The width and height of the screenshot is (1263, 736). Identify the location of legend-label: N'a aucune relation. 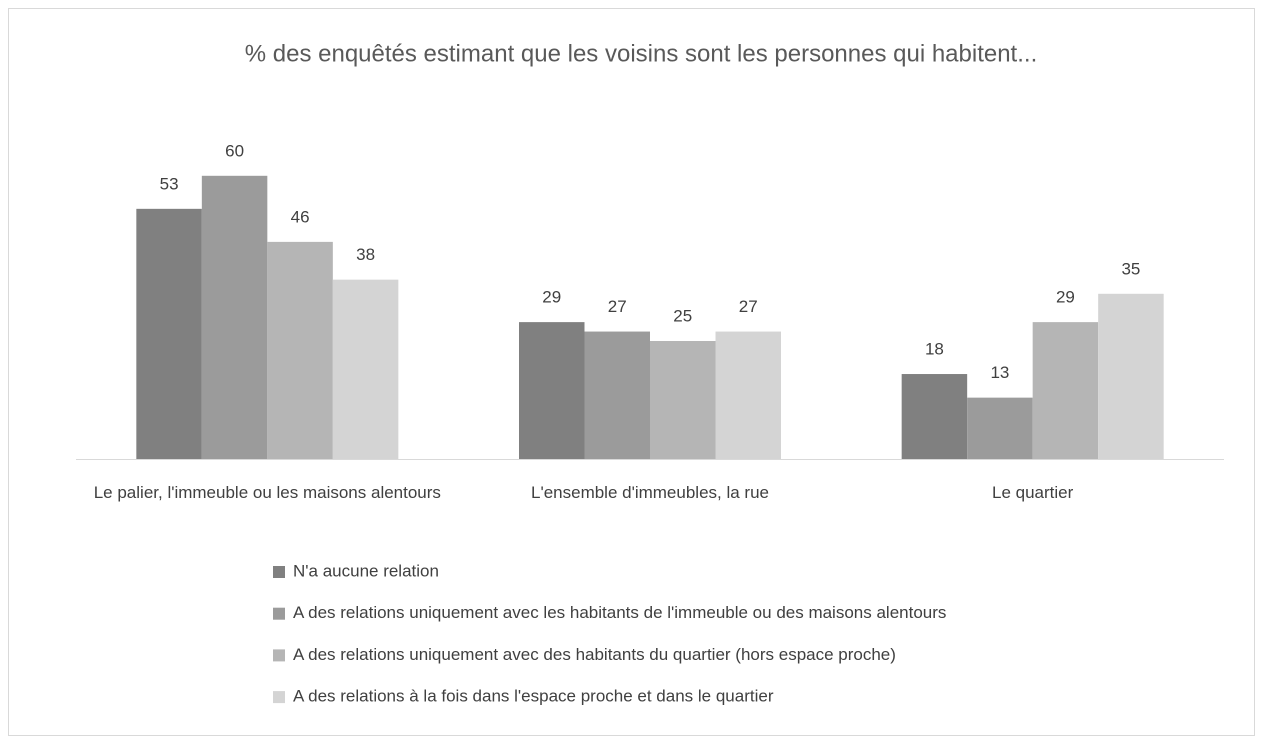
(366, 570).